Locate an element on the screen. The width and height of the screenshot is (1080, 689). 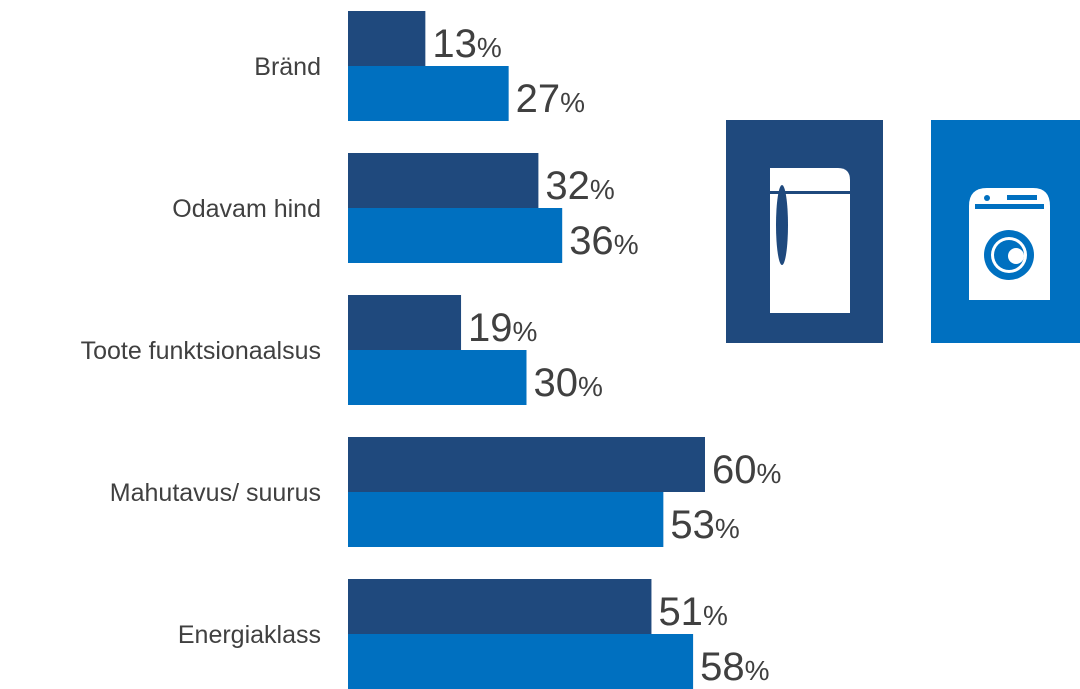
category-label: Energiaklass is located at coordinates (249, 635).